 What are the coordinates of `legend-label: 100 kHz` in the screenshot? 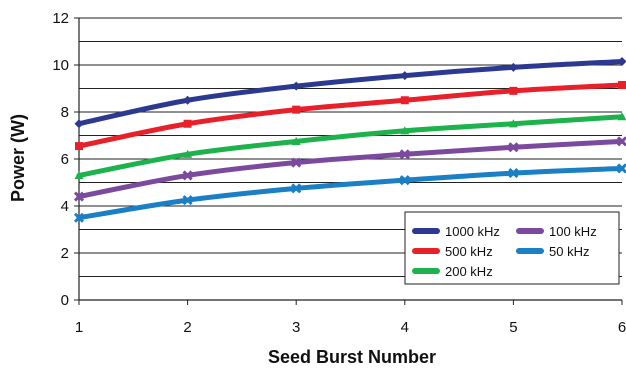 It's located at (573, 231).